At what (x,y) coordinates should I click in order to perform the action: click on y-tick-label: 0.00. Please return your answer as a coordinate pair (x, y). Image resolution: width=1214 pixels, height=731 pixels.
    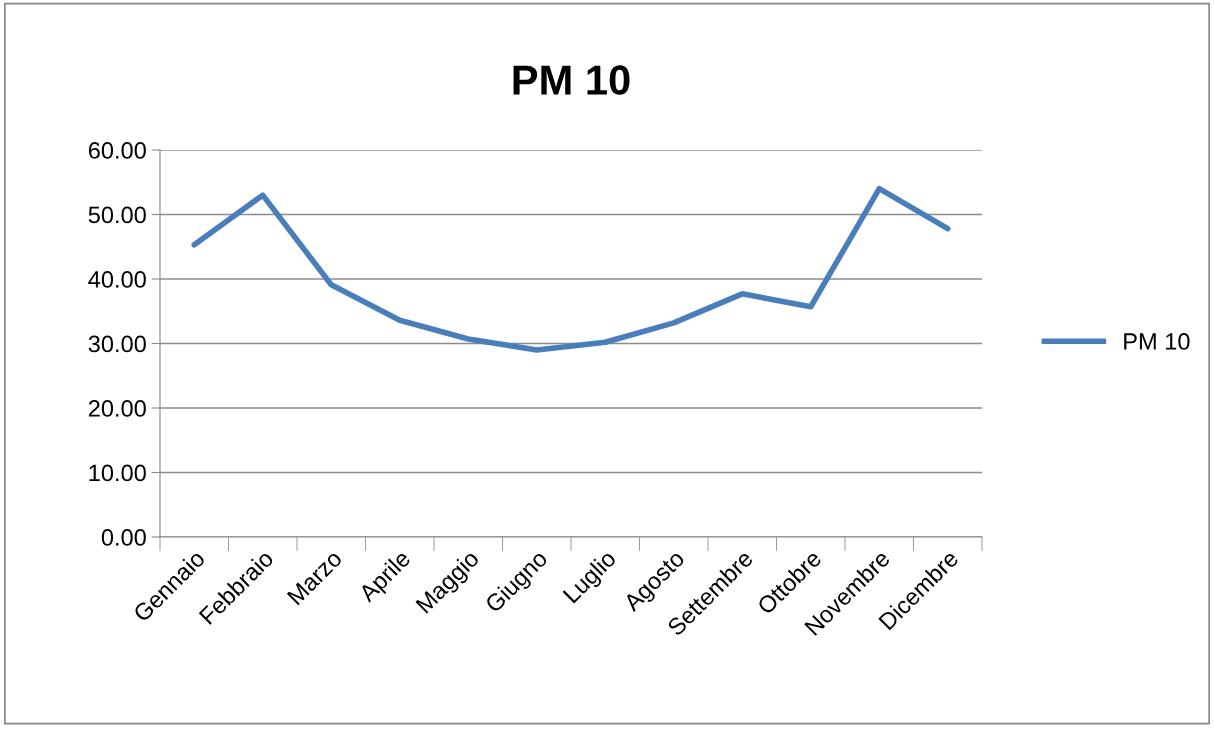
    Looking at the image, I should click on (123, 537).